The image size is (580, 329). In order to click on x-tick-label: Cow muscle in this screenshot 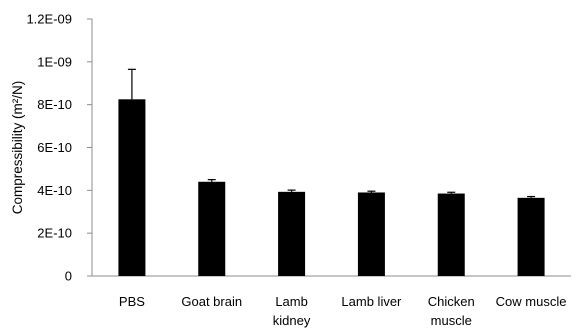, I will do `click(531, 301)`.